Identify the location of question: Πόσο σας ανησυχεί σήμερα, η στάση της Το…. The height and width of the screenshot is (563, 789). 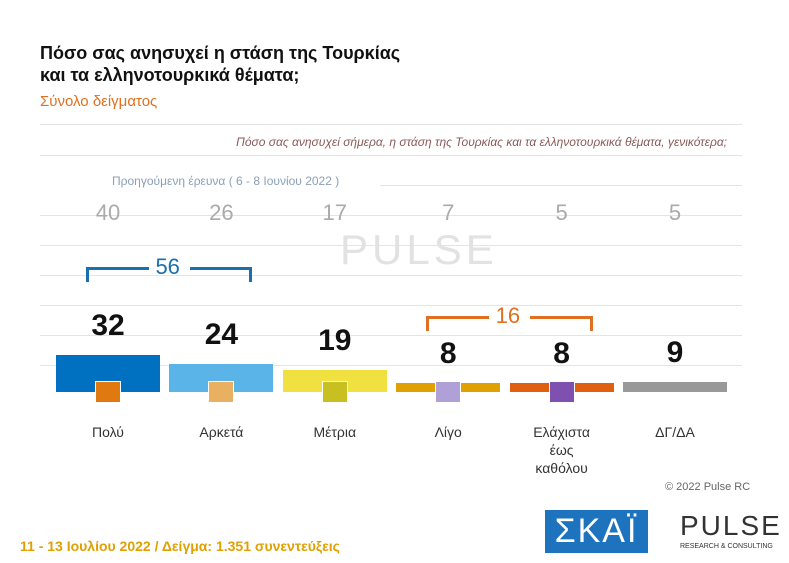
(481, 142).